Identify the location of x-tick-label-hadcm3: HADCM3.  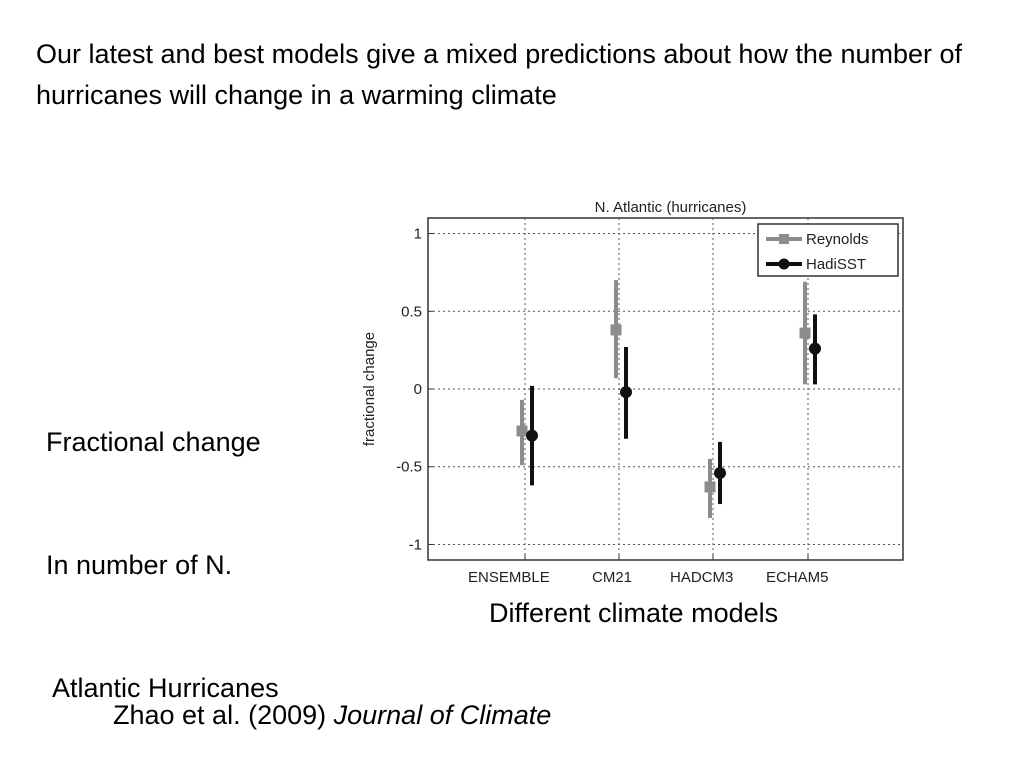
(701, 577).